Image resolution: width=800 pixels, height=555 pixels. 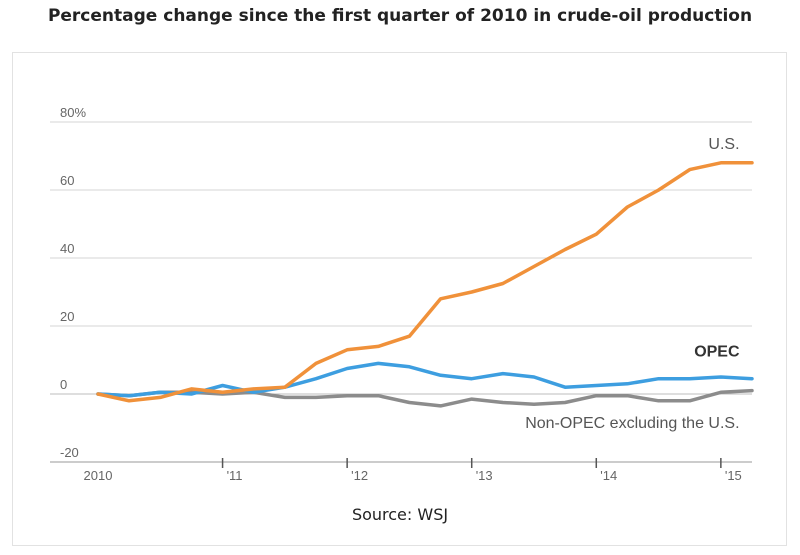 What do you see at coordinates (632, 423) in the screenshot?
I see `series-label-non-opec-excluding-the-u-s: Non-OPEC excluding the U.S.` at bounding box center [632, 423].